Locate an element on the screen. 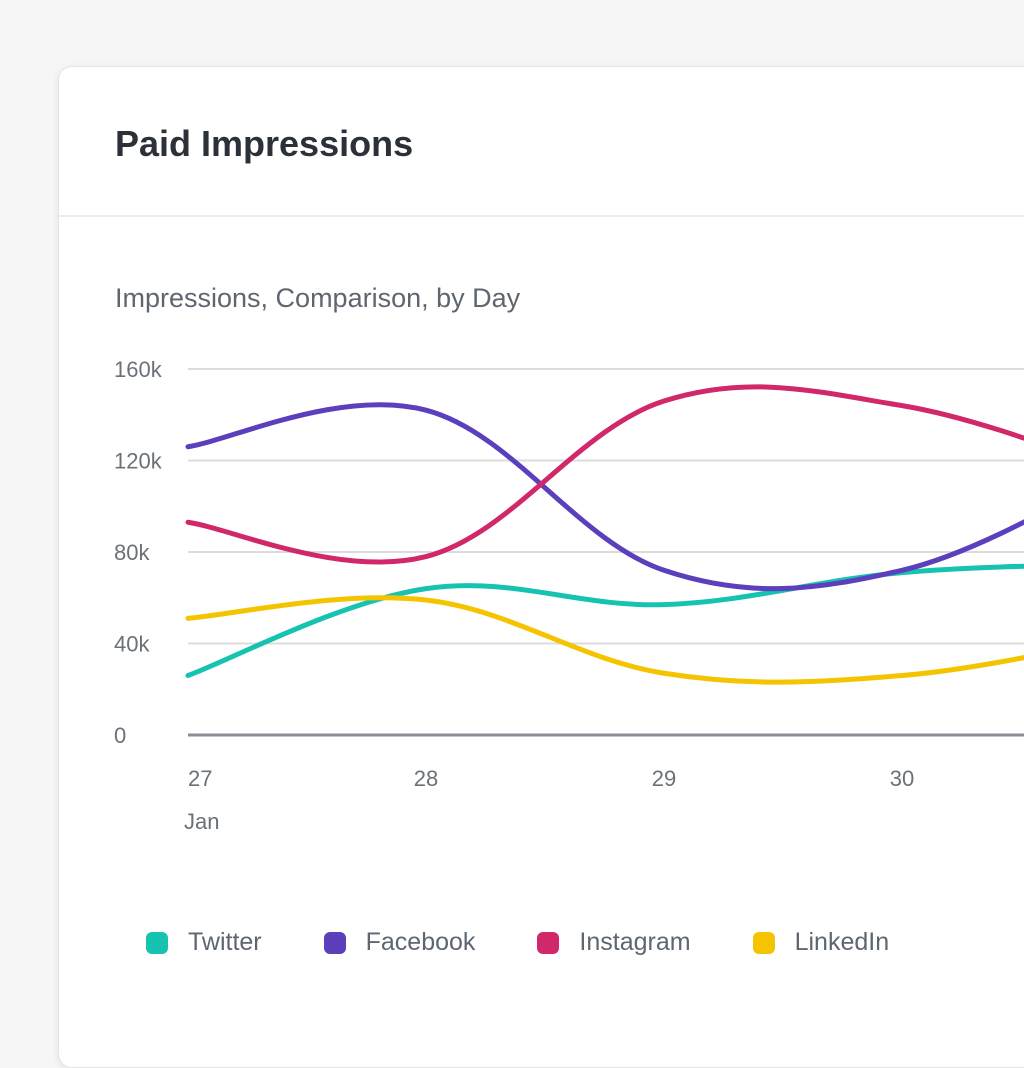 Image resolution: width=1024 pixels, height=1068 pixels. y-tick-label: 80k is located at coordinates (132, 552).